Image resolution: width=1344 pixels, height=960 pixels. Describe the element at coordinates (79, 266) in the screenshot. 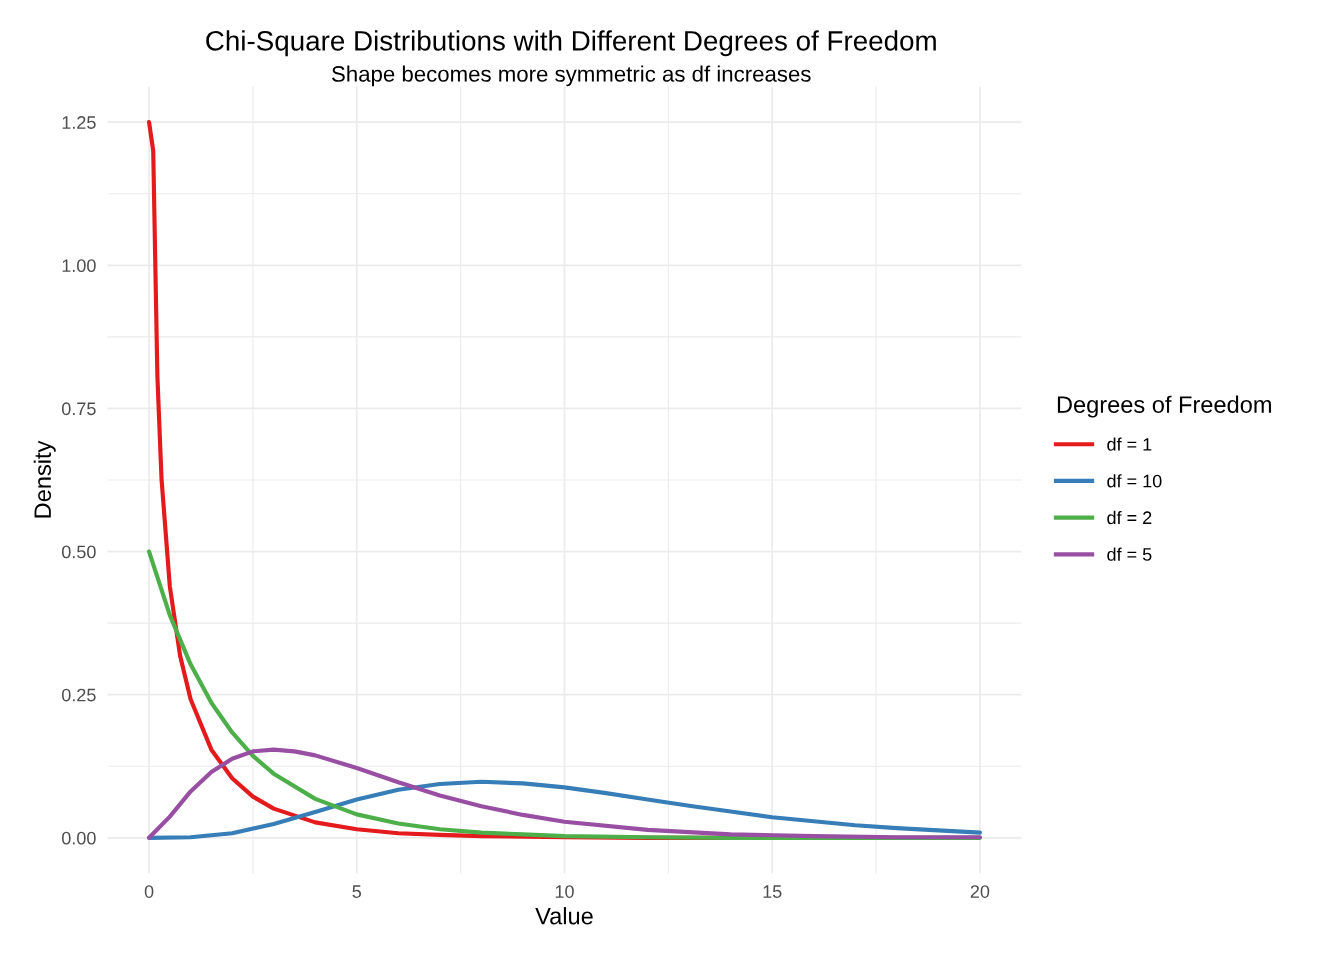

I see `y-tick-label: 1.00` at that location.